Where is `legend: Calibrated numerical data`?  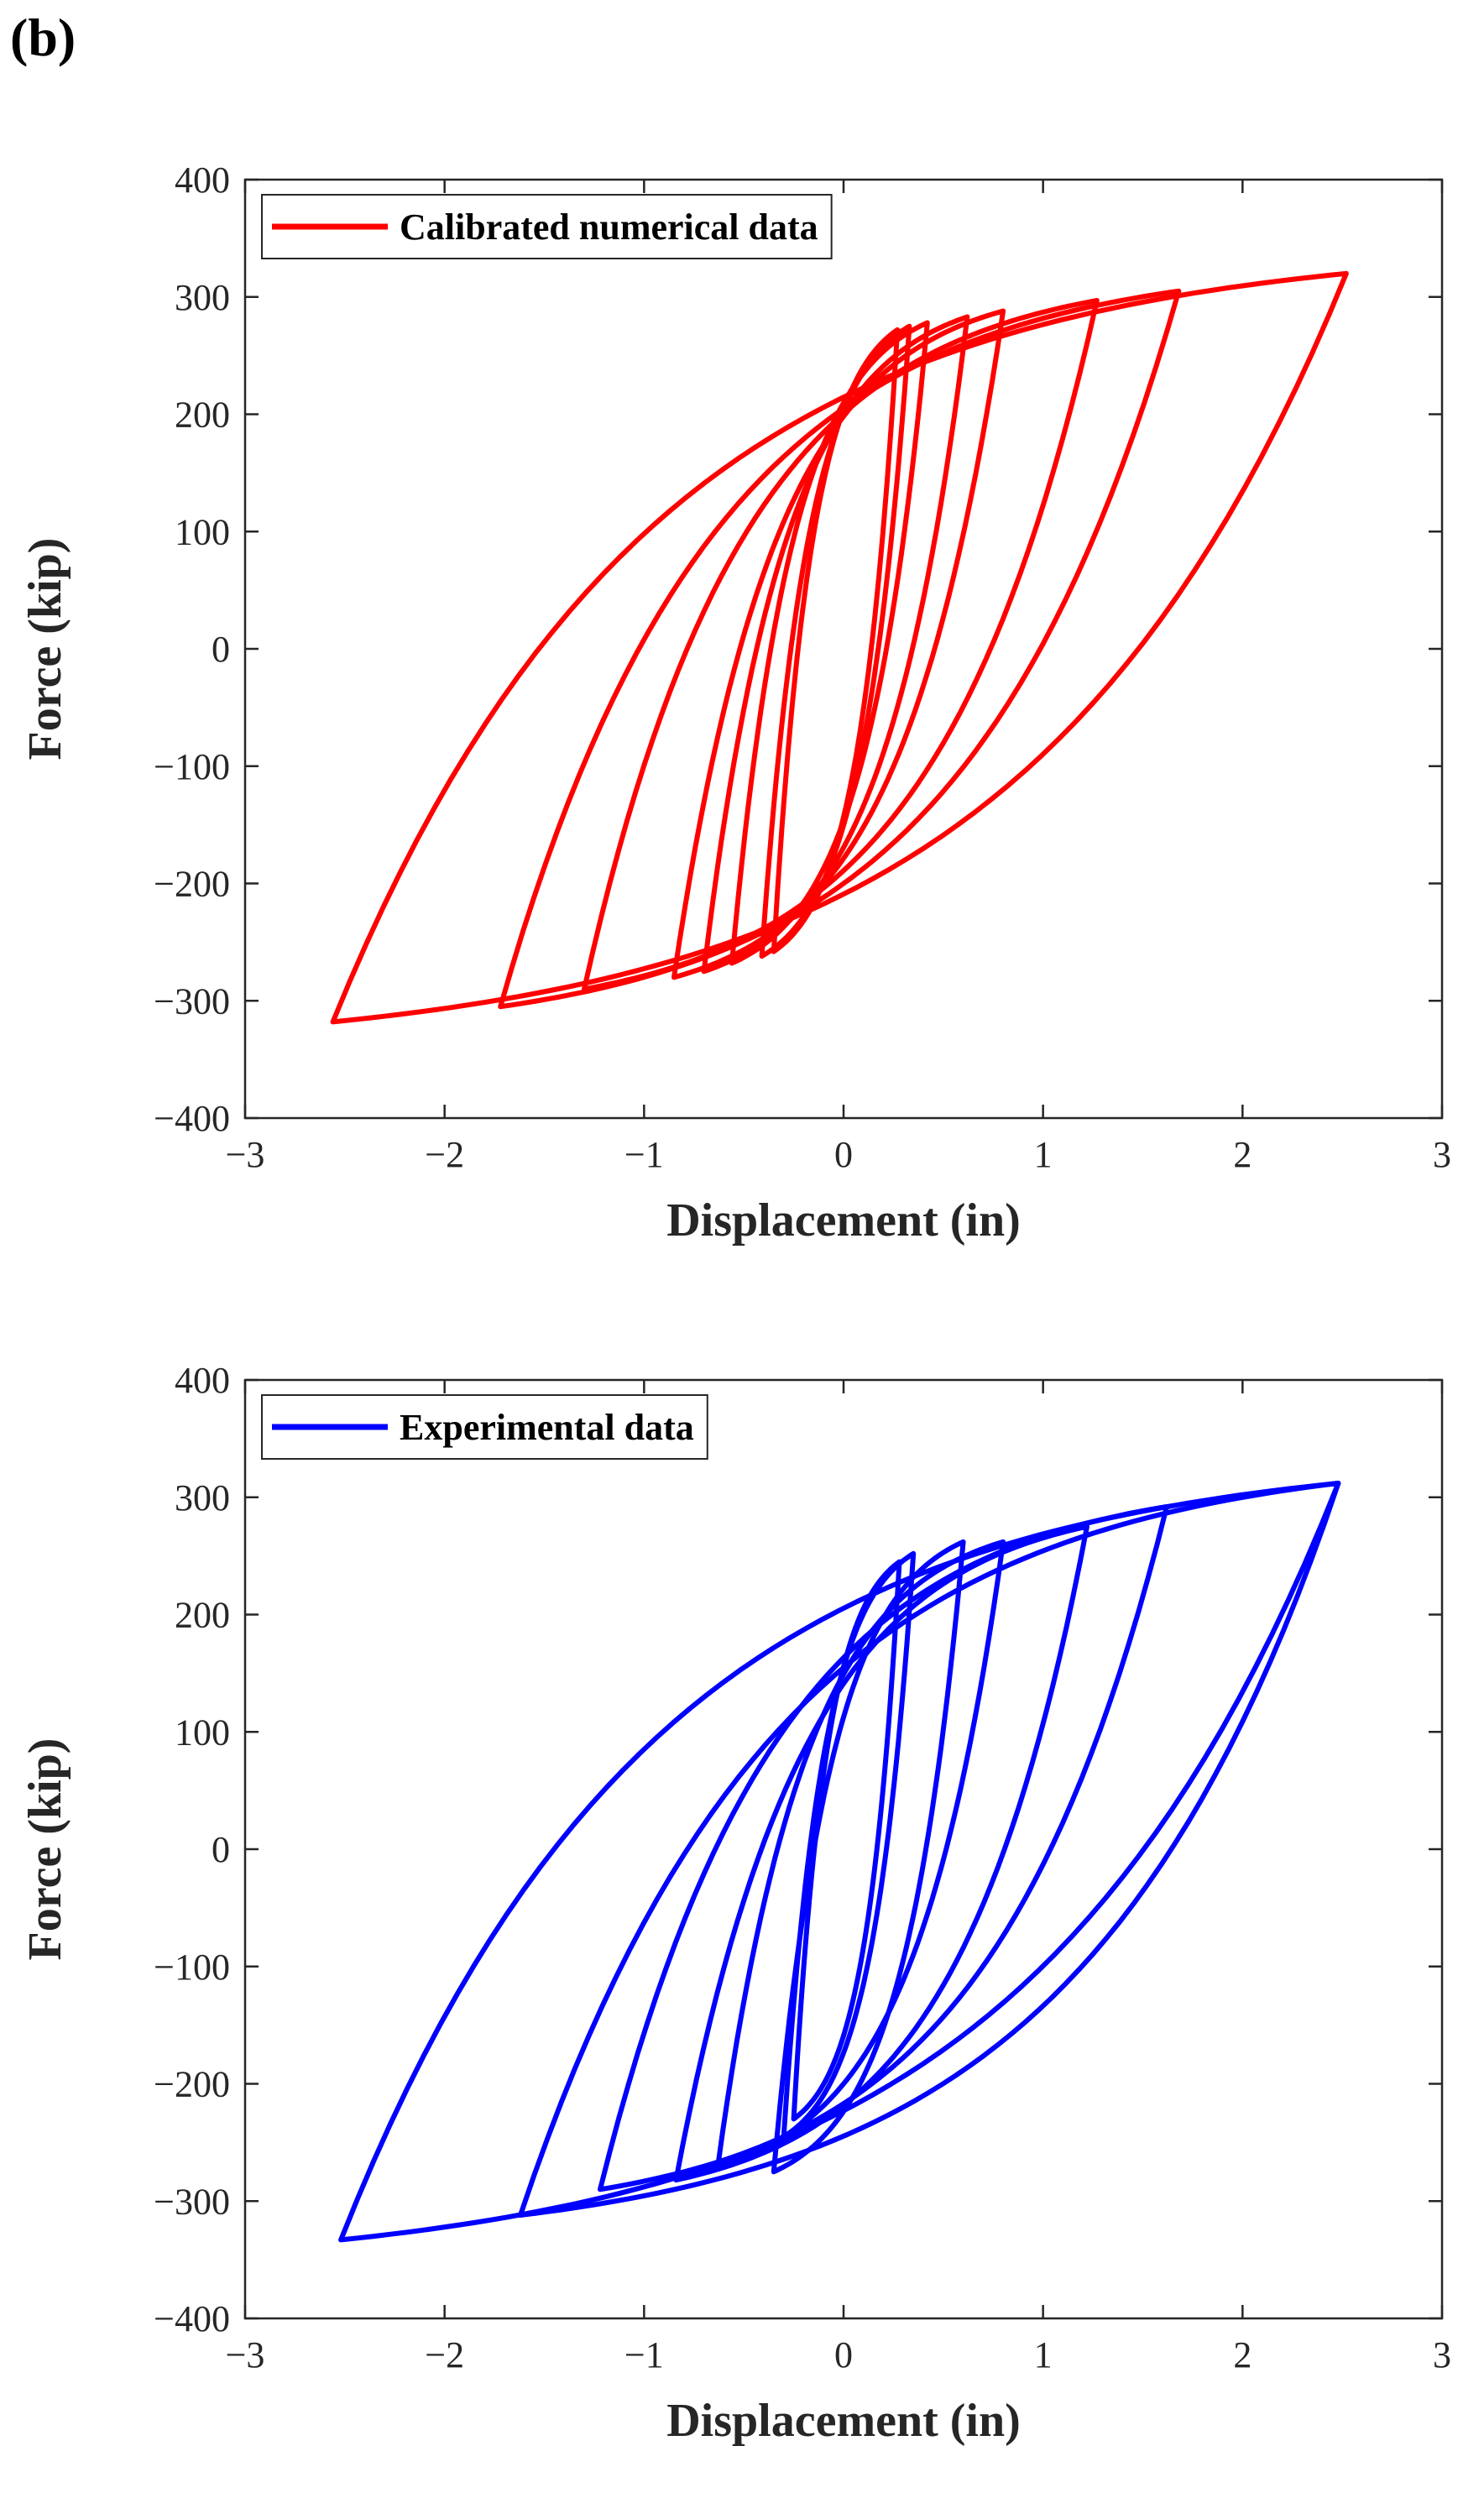
legend: Calibrated numerical data is located at coordinates (547, 226).